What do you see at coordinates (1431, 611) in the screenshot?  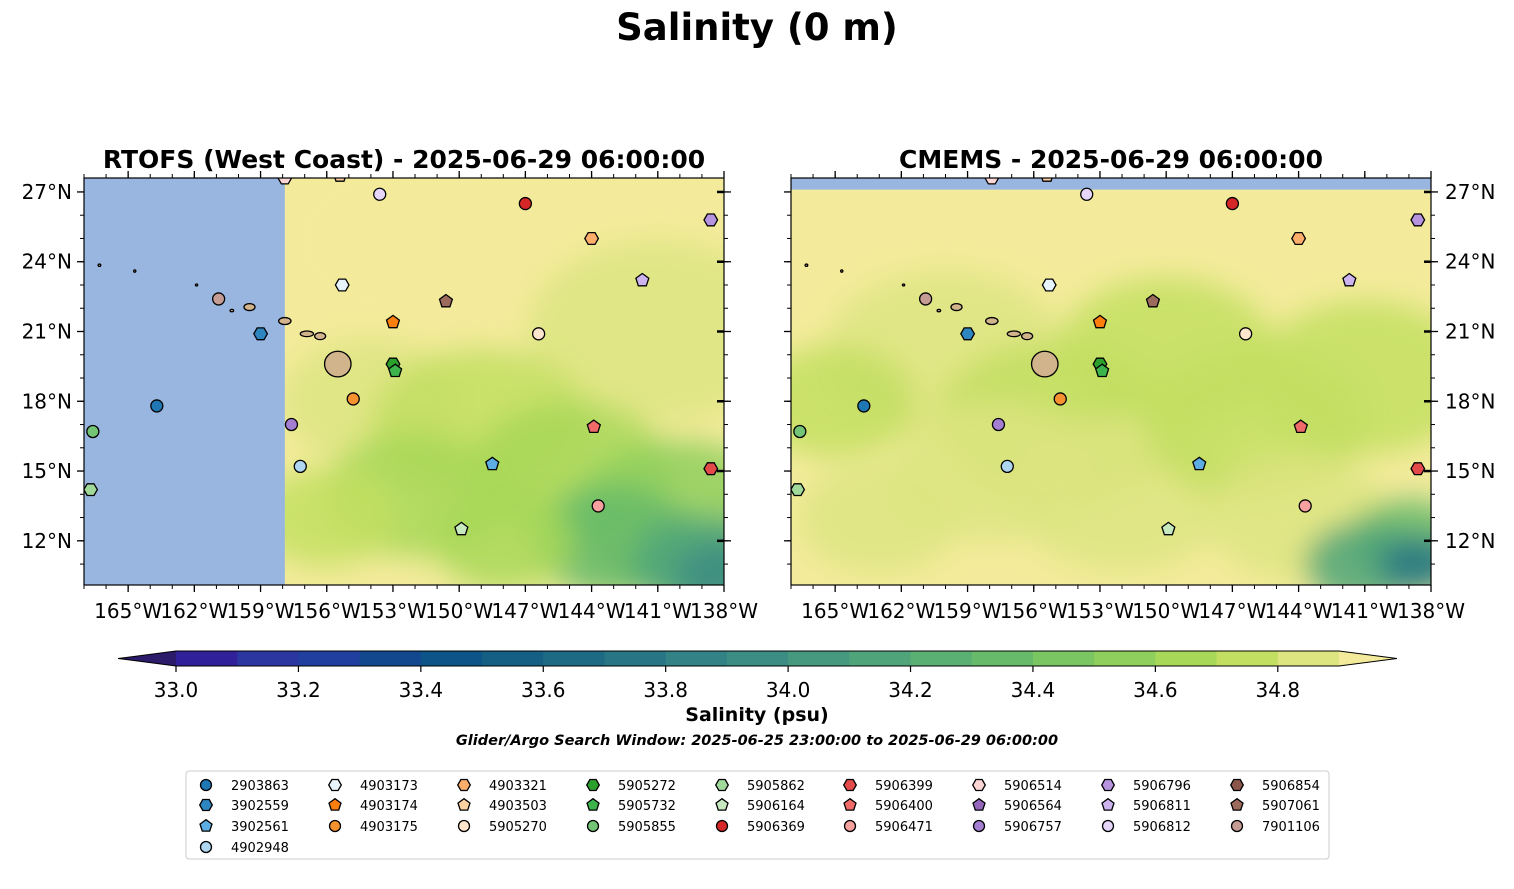 I see `x-tick-label: 138°W` at bounding box center [1431, 611].